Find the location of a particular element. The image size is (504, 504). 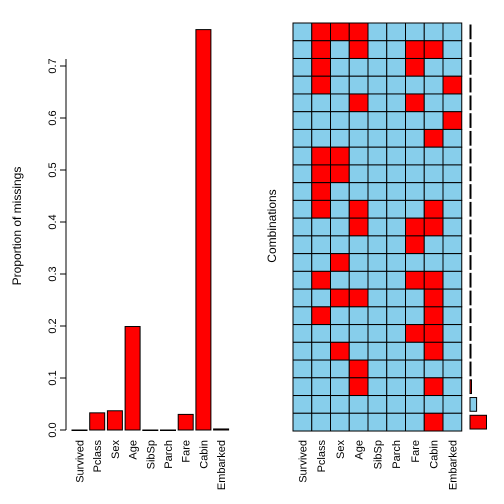

heatmap-column-label: Cabin is located at coordinates (435, 454).